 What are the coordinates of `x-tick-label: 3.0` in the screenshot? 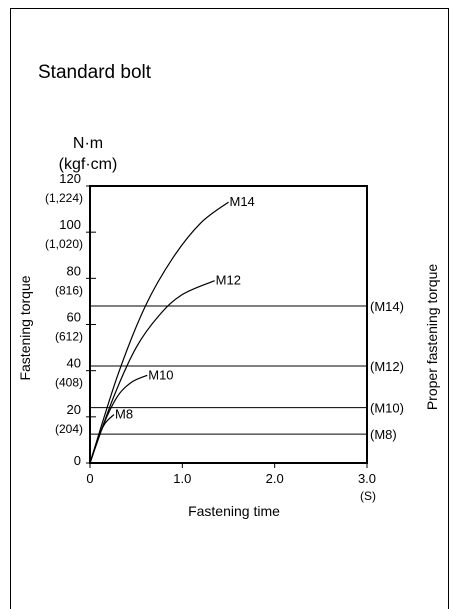 It's located at (367, 478).